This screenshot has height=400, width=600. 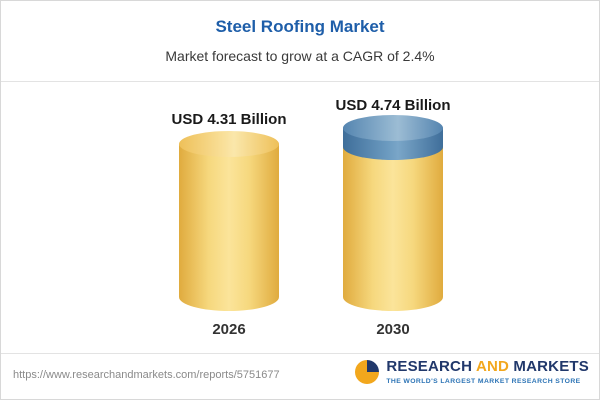 I want to click on category-label-2030: 2030, so click(x=393, y=329).